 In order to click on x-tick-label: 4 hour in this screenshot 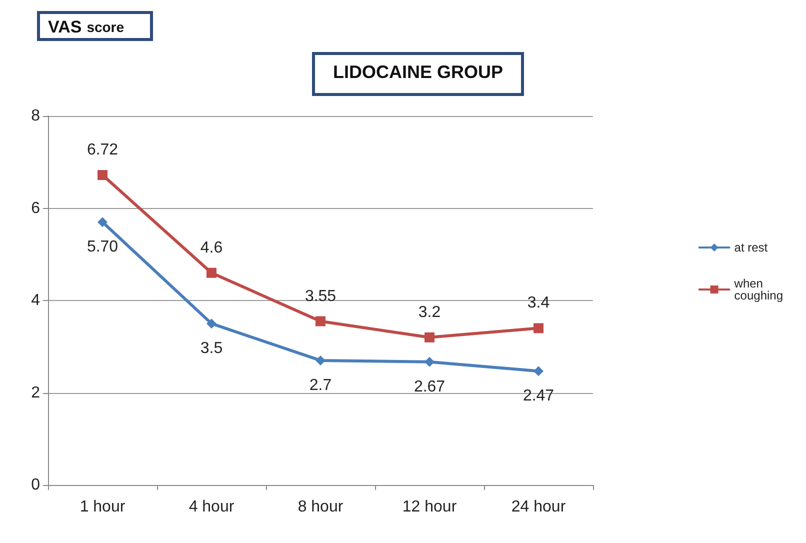, I will do `click(211, 507)`.